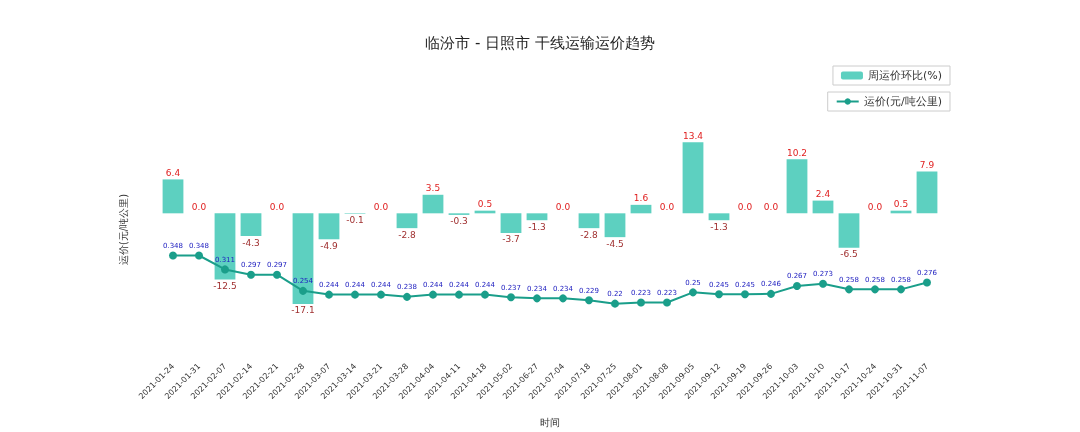 The image size is (1080, 432). What do you see at coordinates (693, 135) in the screenshot?
I see `data-label: 13.4` at bounding box center [693, 135].